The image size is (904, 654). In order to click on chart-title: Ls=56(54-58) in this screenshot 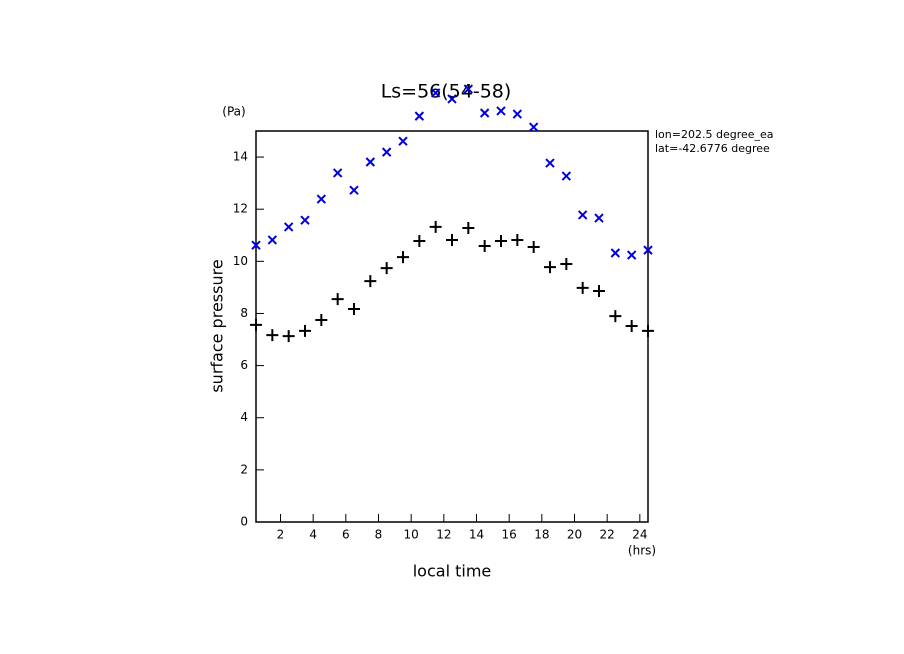, I will do `click(446, 92)`.